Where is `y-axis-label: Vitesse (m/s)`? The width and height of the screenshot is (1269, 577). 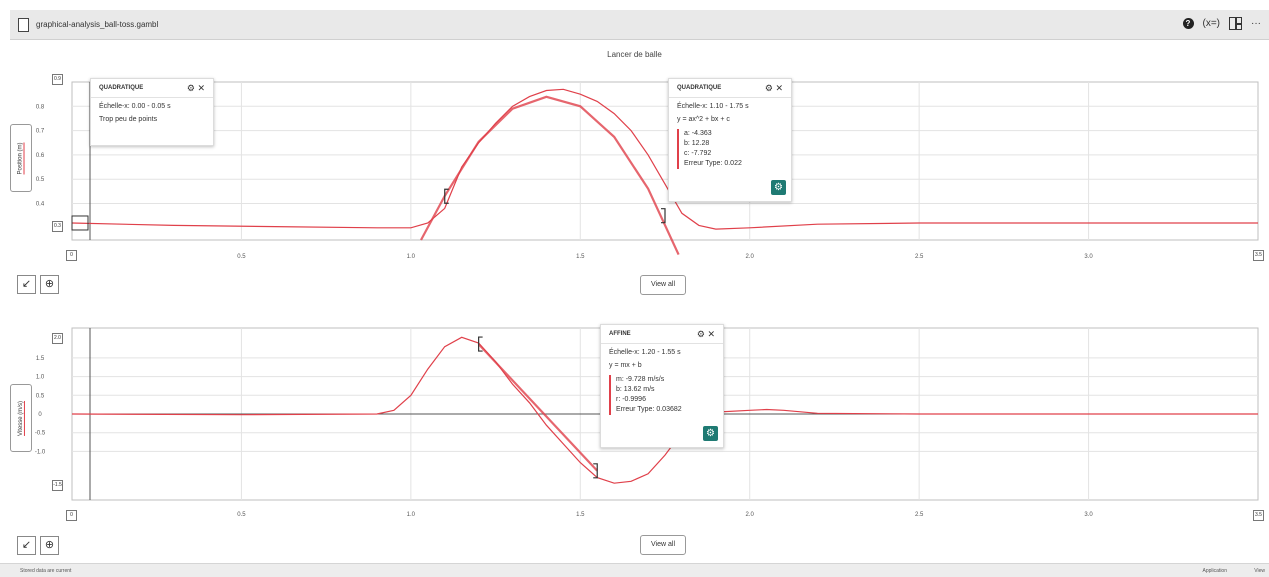 y-axis-label: Vitesse (m/s) is located at coordinates (21, 418).